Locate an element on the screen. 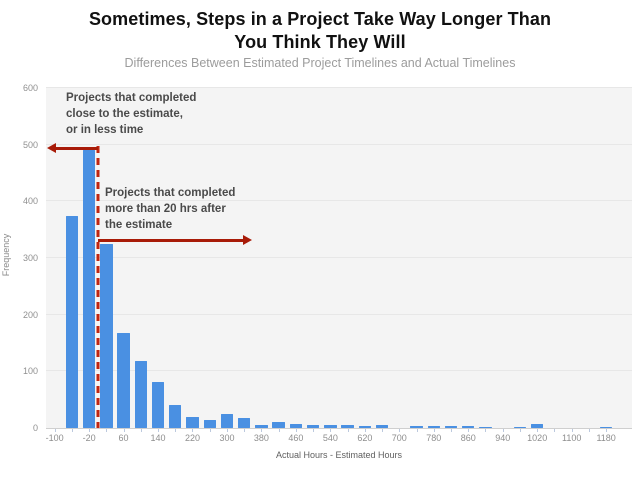  arrow-left-shaft is located at coordinates (76, 148).